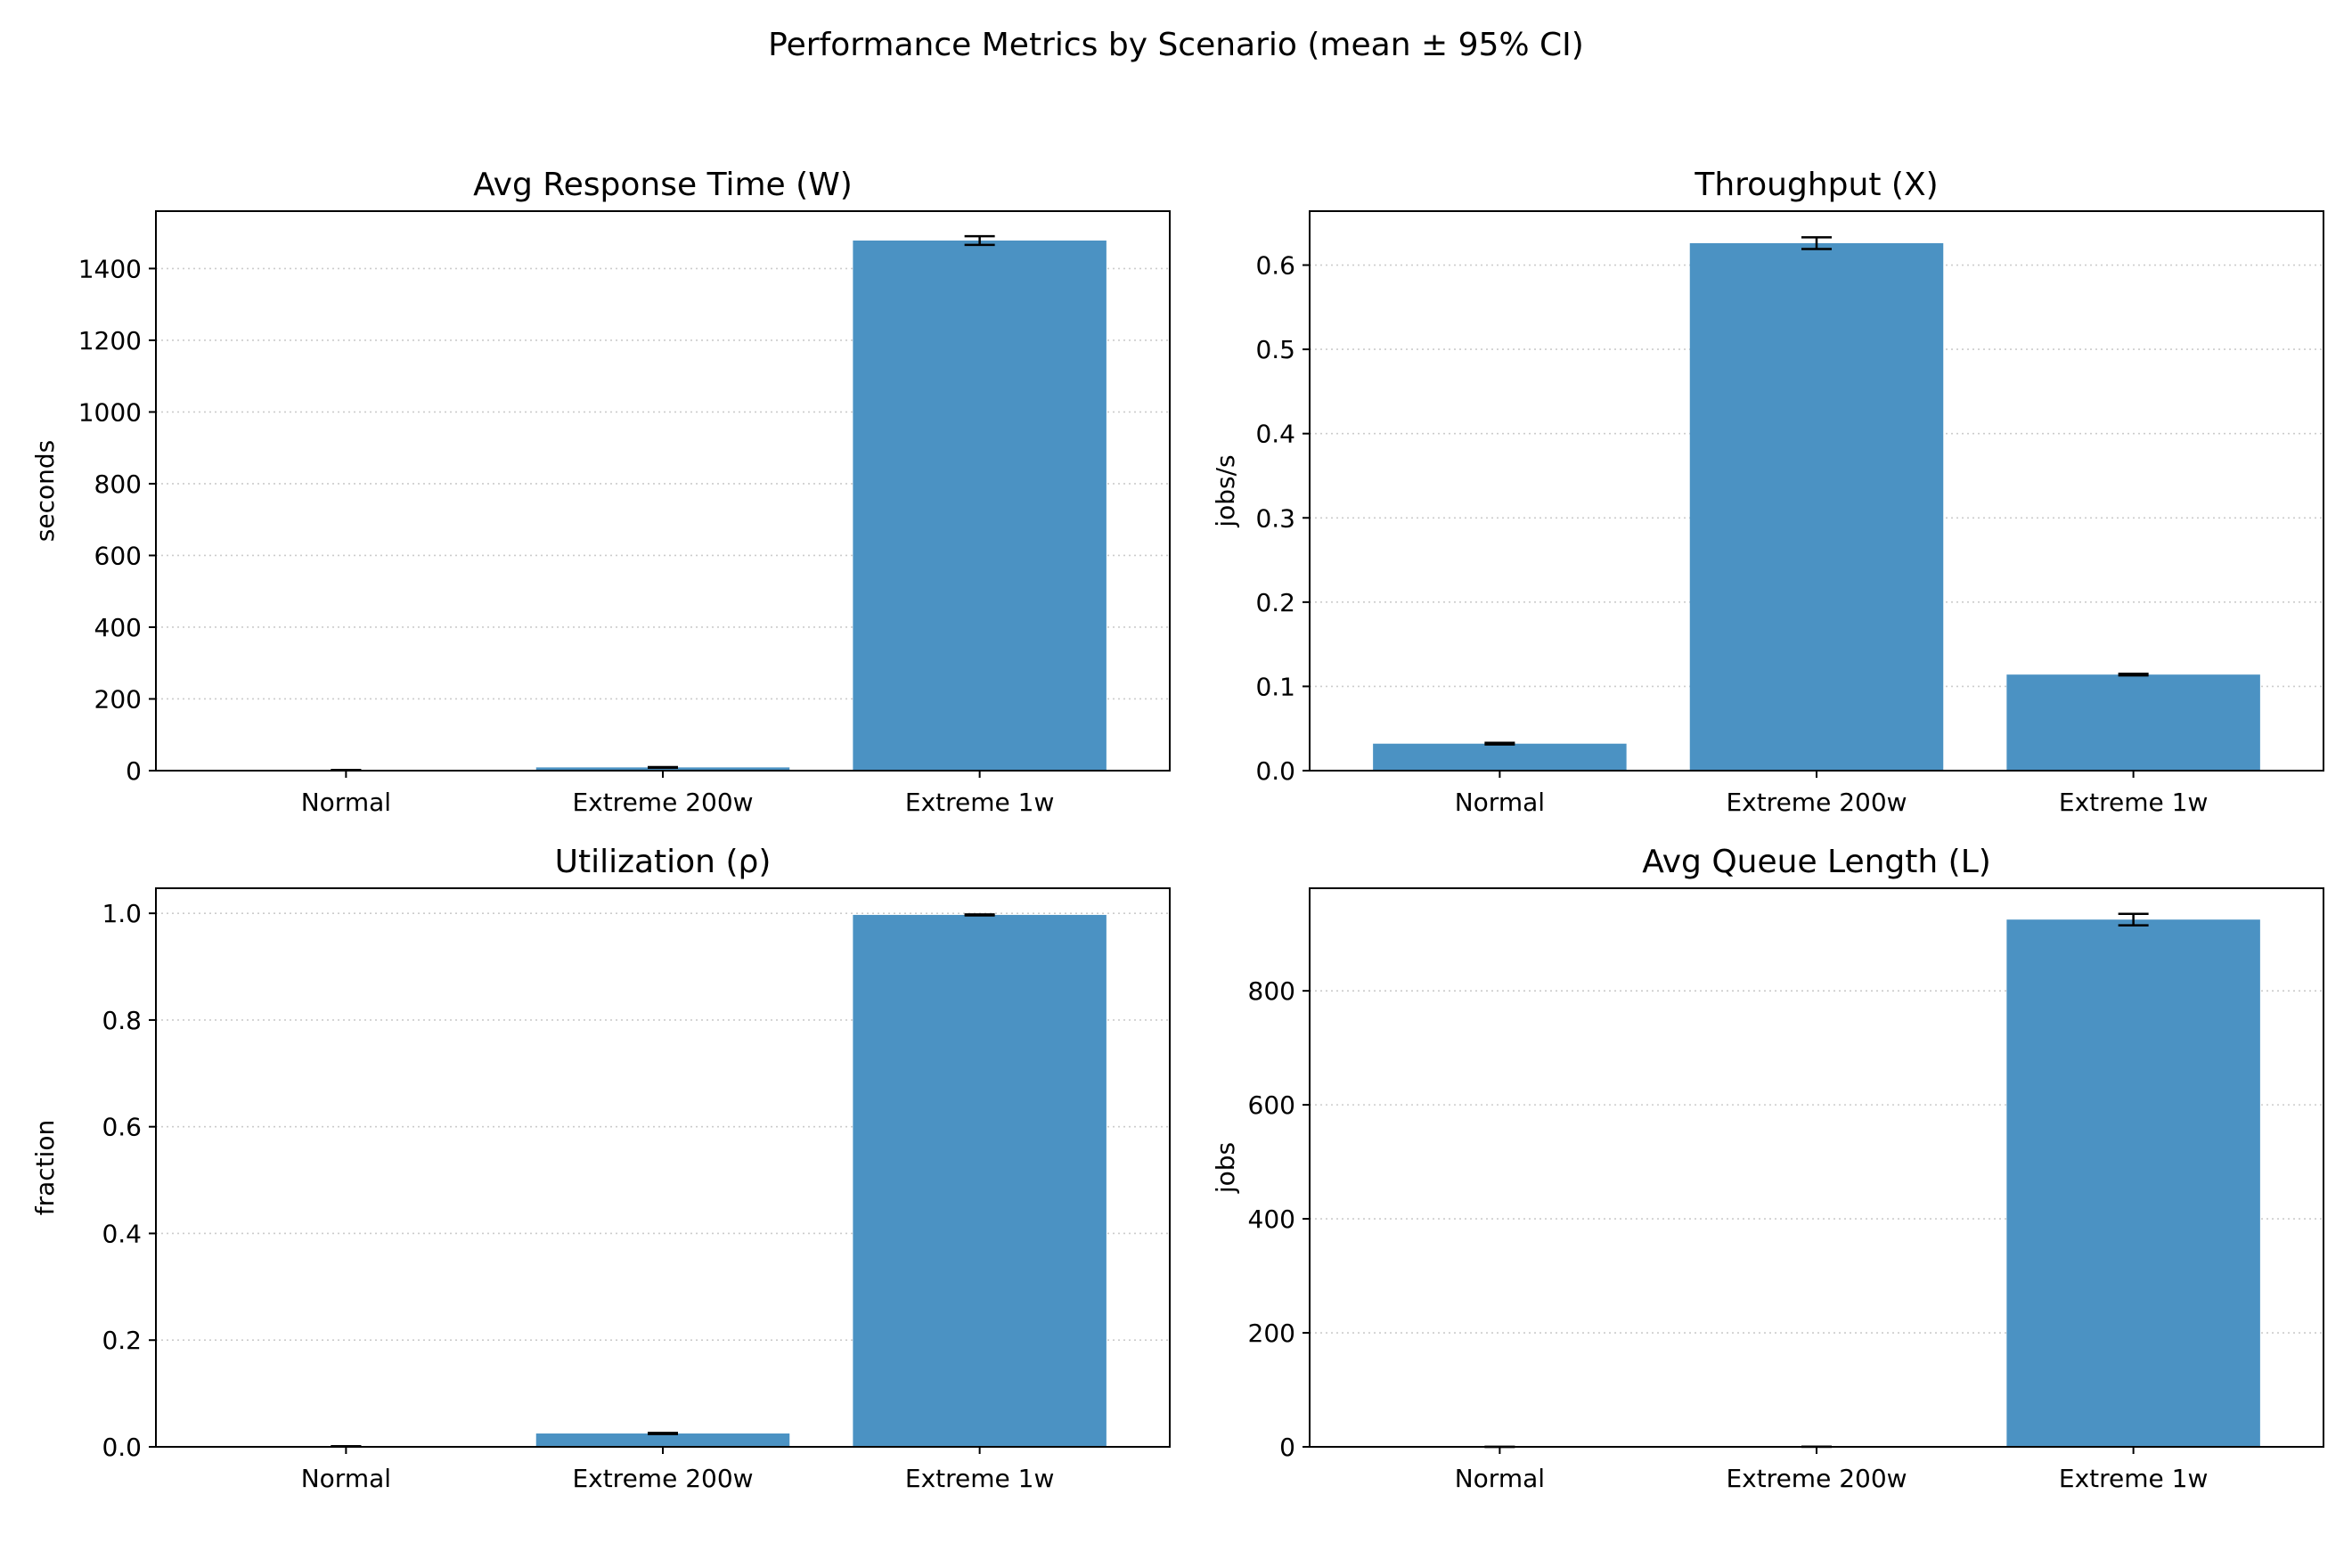 This screenshot has height=1568, width=2352. What do you see at coordinates (122, 913) in the screenshot?
I see `y-tick-label: 1.0` at bounding box center [122, 913].